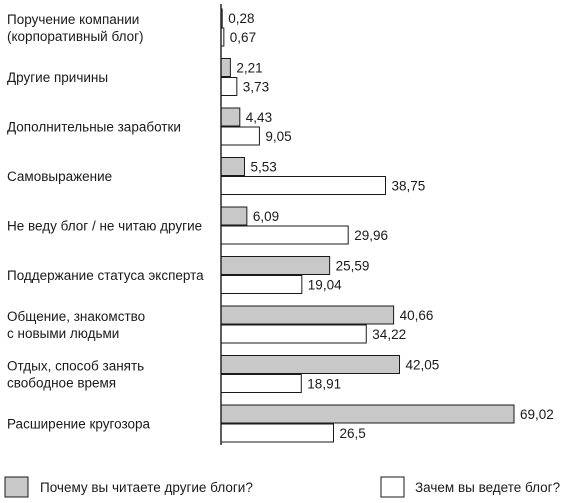  What do you see at coordinates (278, 136) in the screenshot?
I see `data-label: 9,05` at bounding box center [278, 136].